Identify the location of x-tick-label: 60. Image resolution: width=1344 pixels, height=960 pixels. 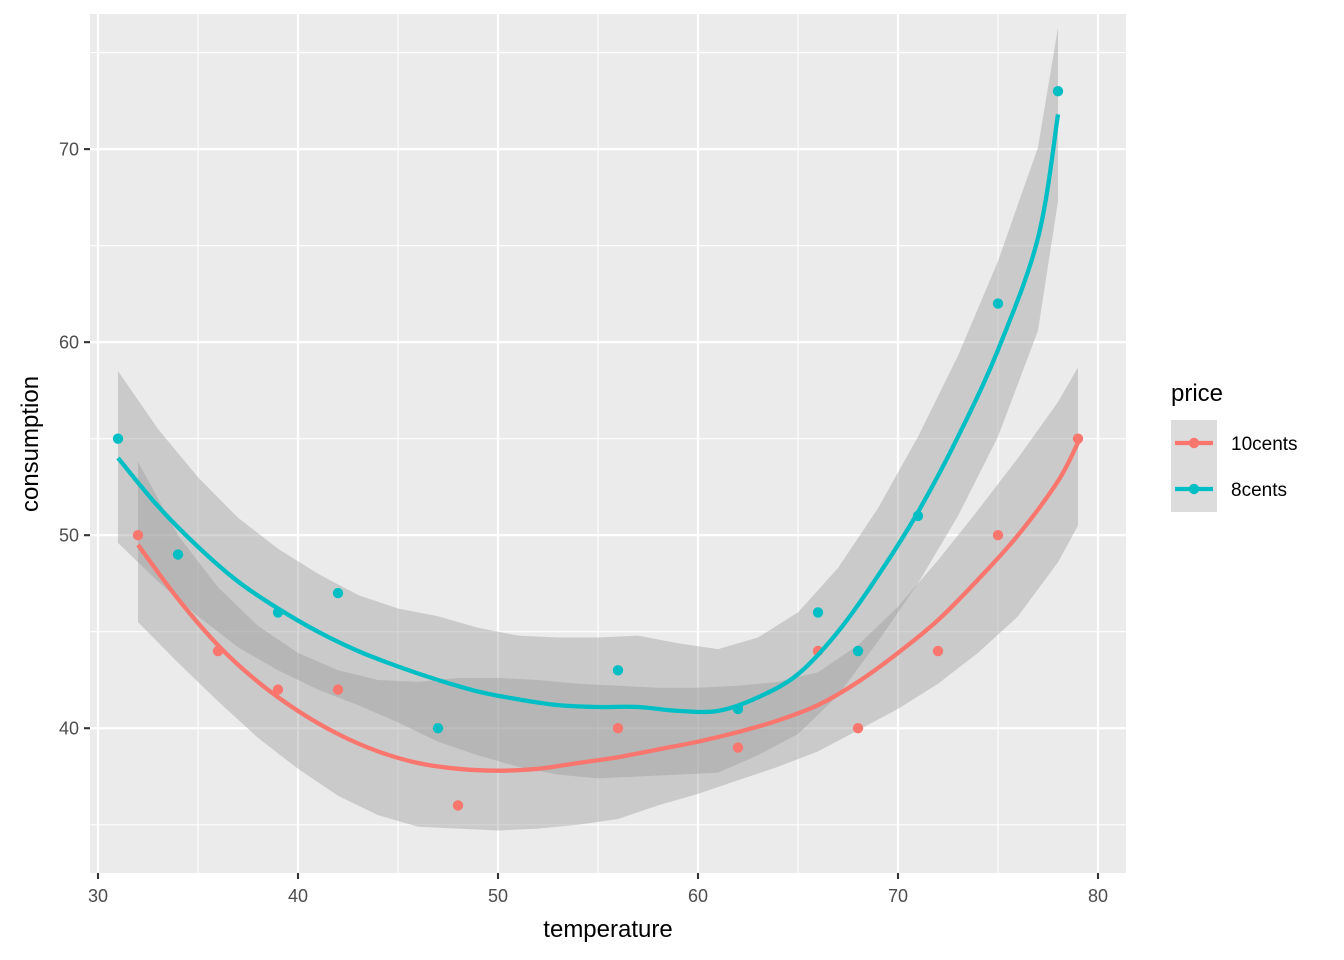
(698, 896).